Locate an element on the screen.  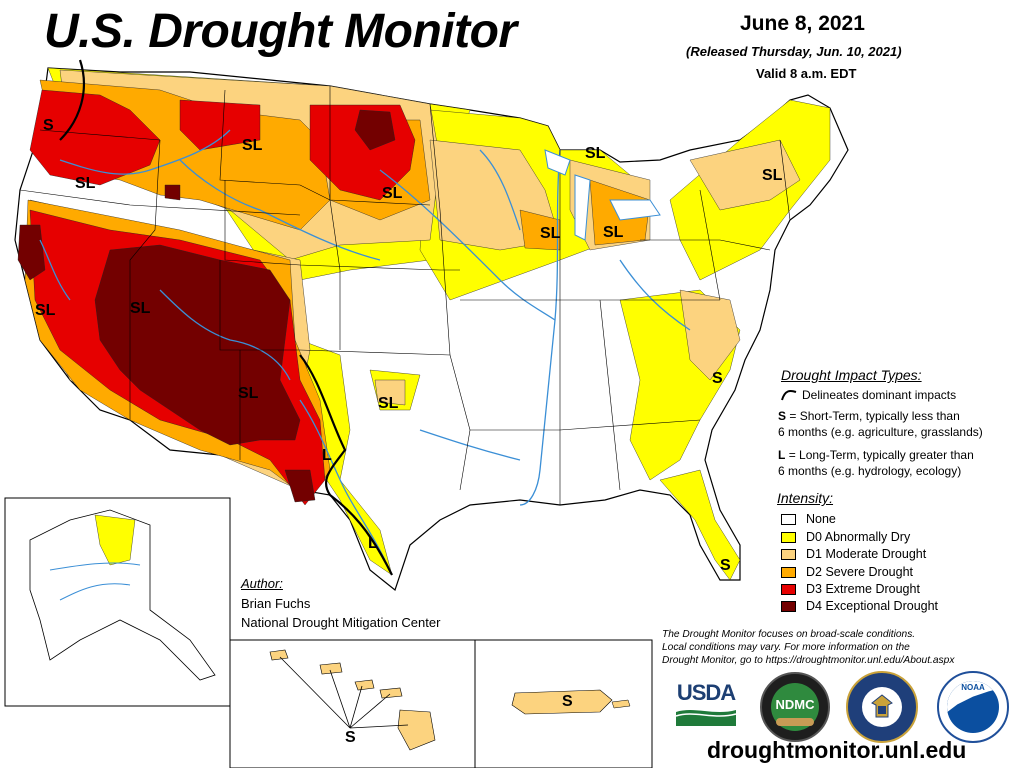
noaa-logo-text: NOAA is located at coordinates (973, 687).